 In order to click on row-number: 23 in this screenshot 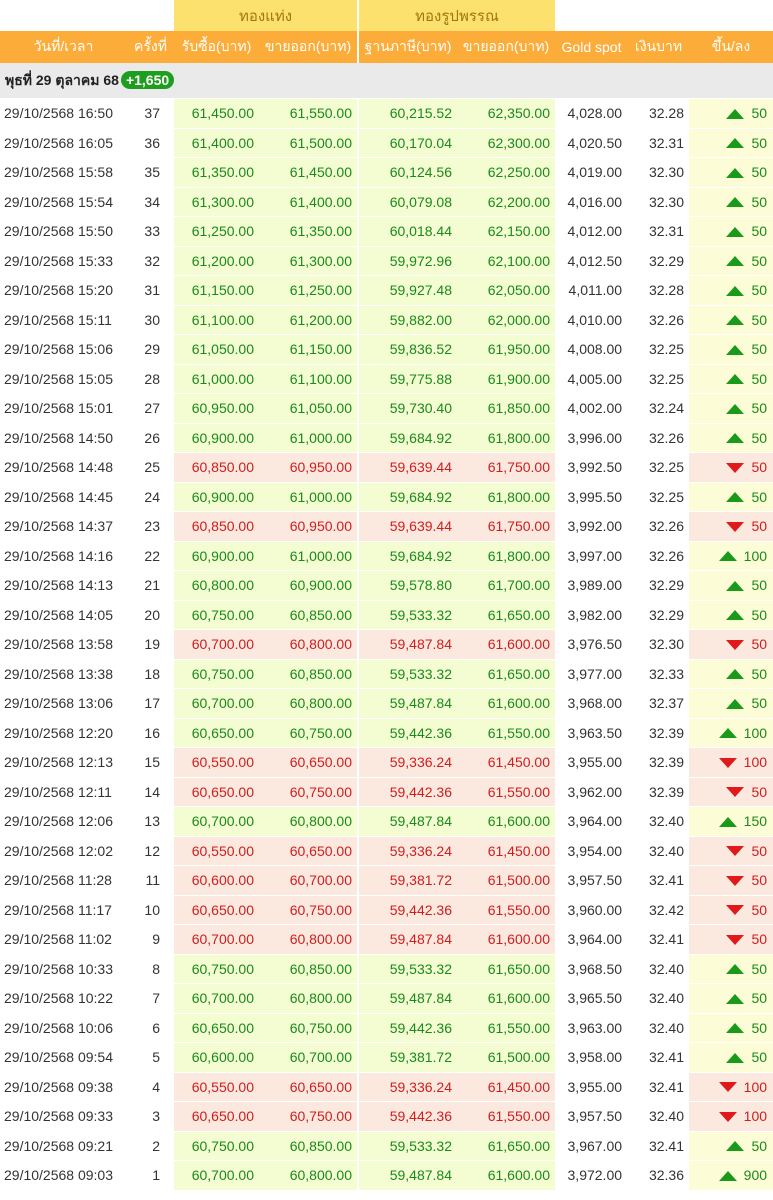, I will do `click(150, 526)`.